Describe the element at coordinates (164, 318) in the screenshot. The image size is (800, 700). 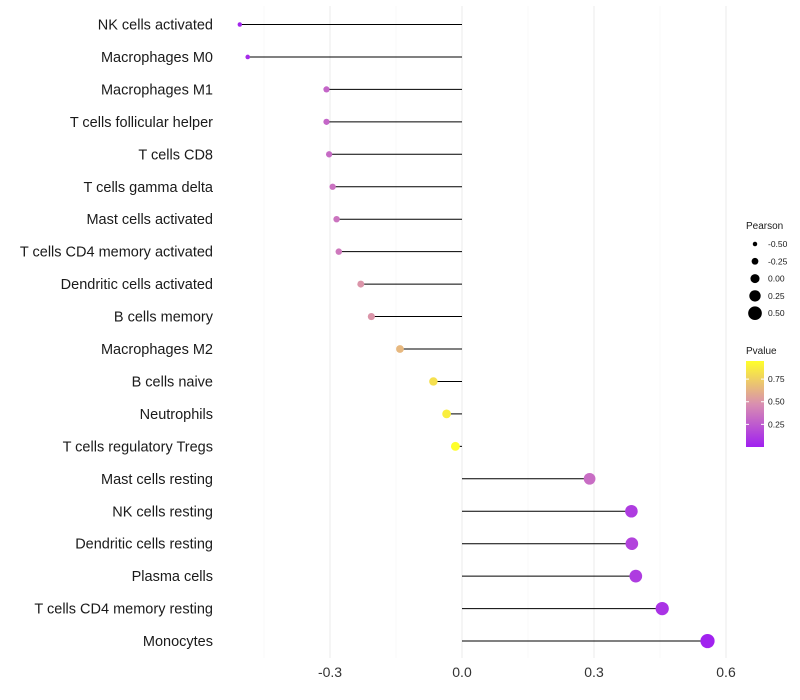
I see `category-label: B cells memory` at that location.